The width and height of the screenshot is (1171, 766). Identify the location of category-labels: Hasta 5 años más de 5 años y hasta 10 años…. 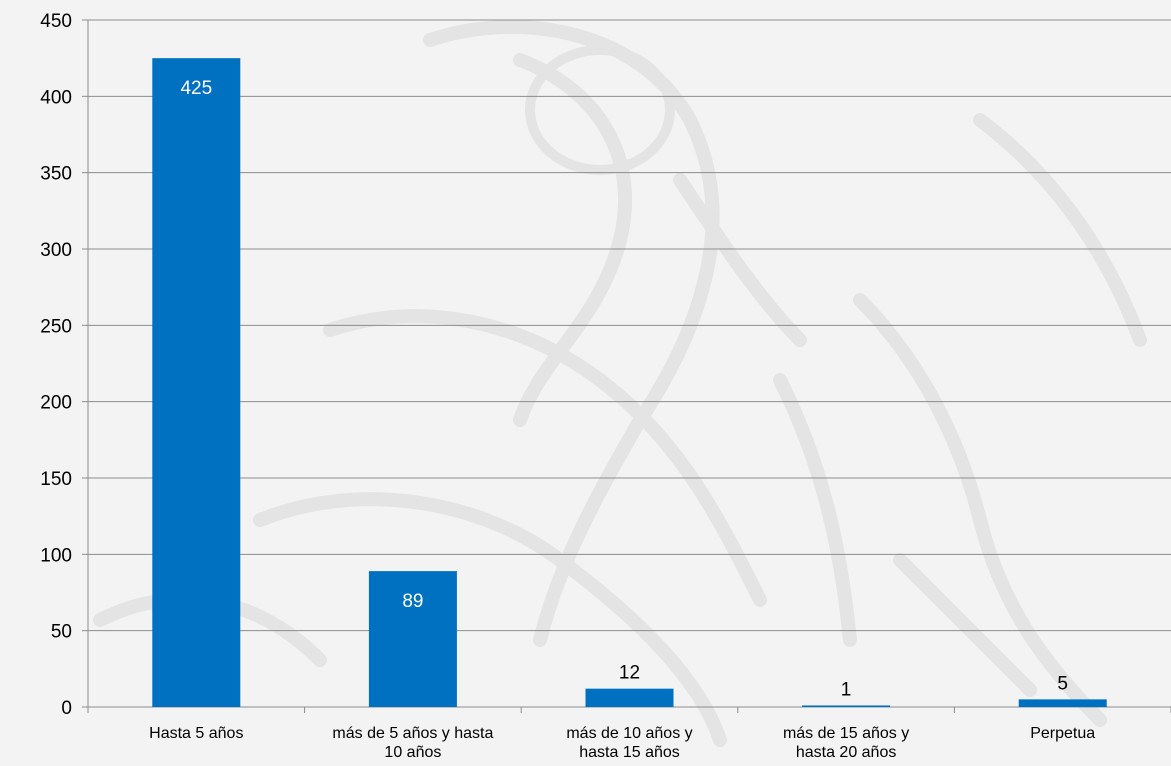
(622, 743).